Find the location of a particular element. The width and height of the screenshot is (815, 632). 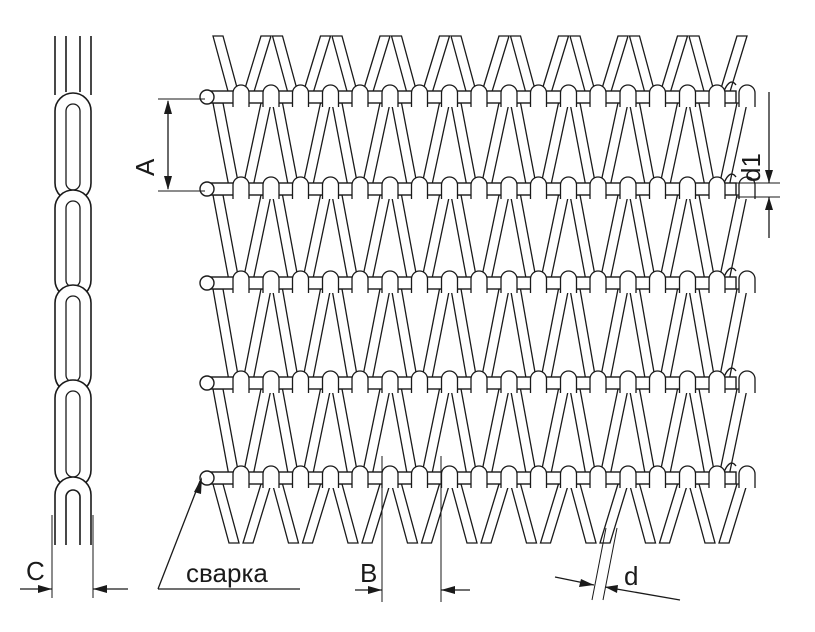

dimension-b-label: B is located at coordinates (368, 573).